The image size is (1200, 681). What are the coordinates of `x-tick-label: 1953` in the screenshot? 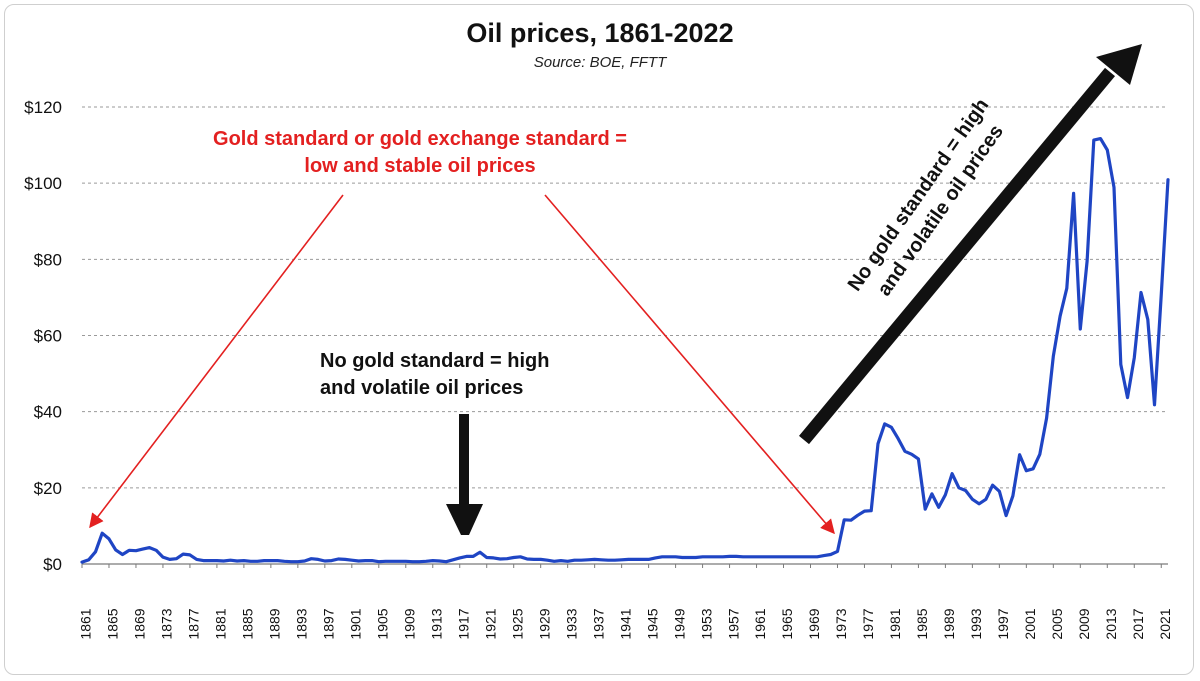 It's located at (706, 623).